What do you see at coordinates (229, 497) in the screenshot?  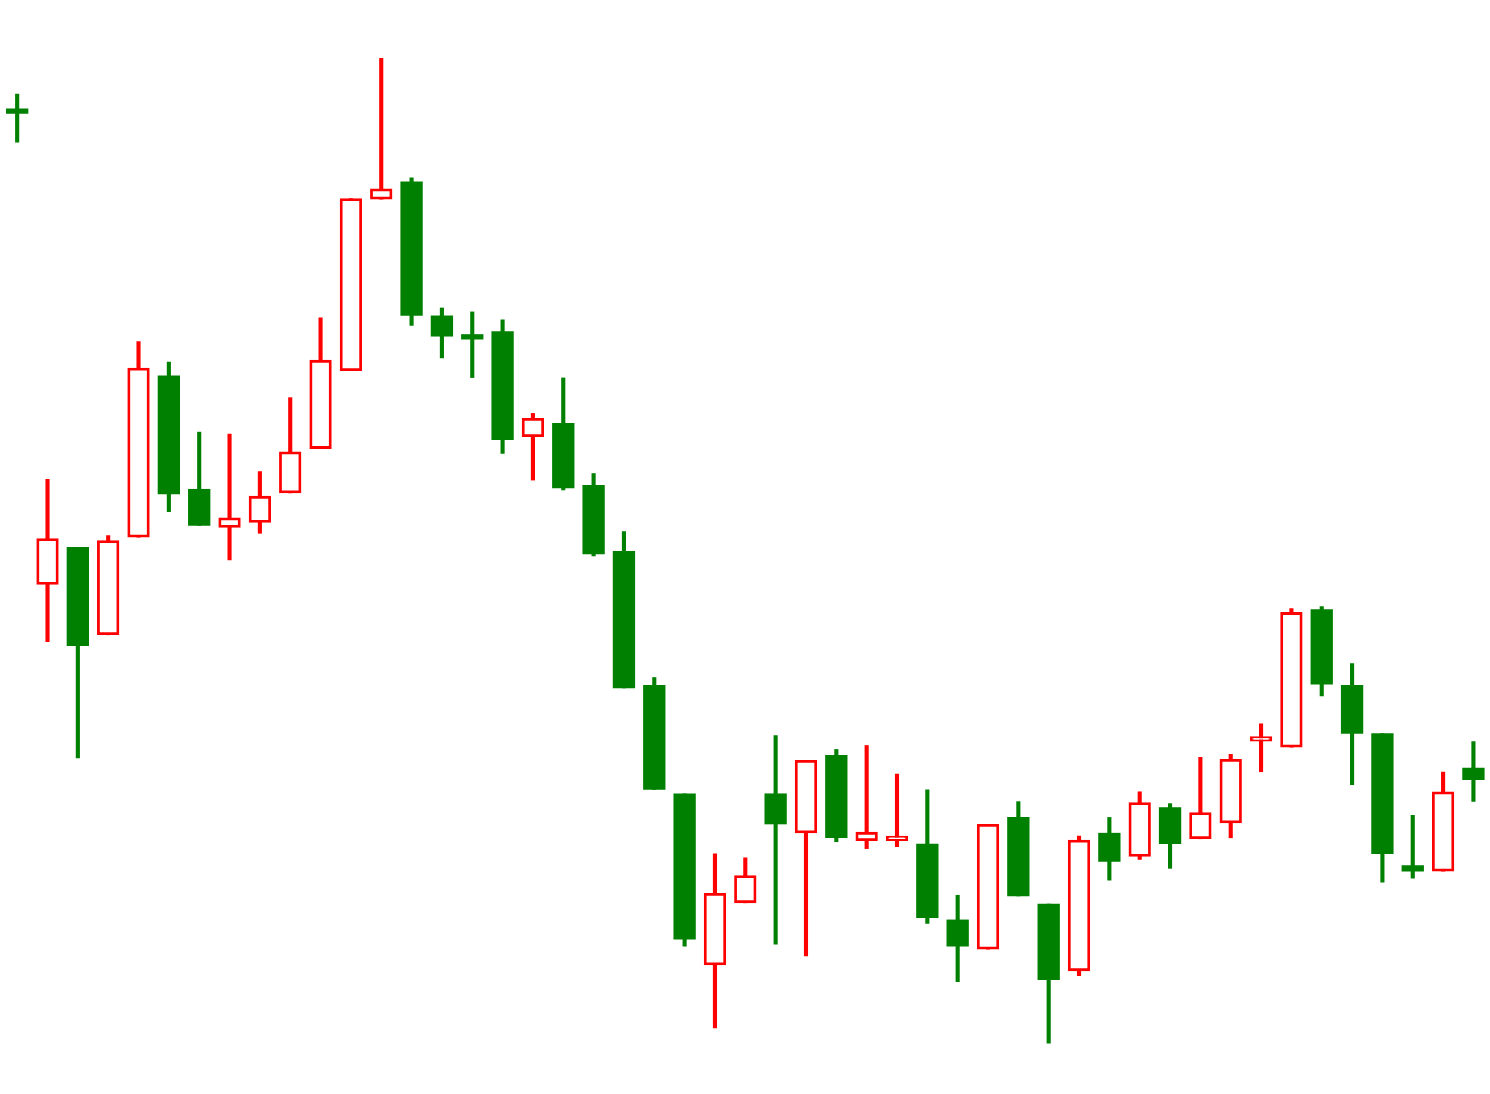 I see `candlestick` at bounding box center [229, 497].